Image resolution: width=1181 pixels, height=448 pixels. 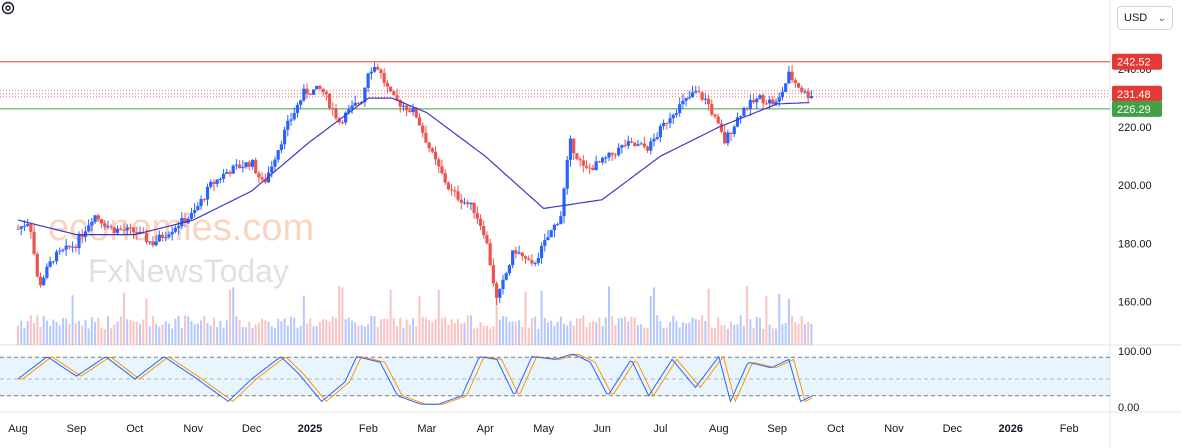 I want to click on oscillator-main-line, so click(x=415, y=379).